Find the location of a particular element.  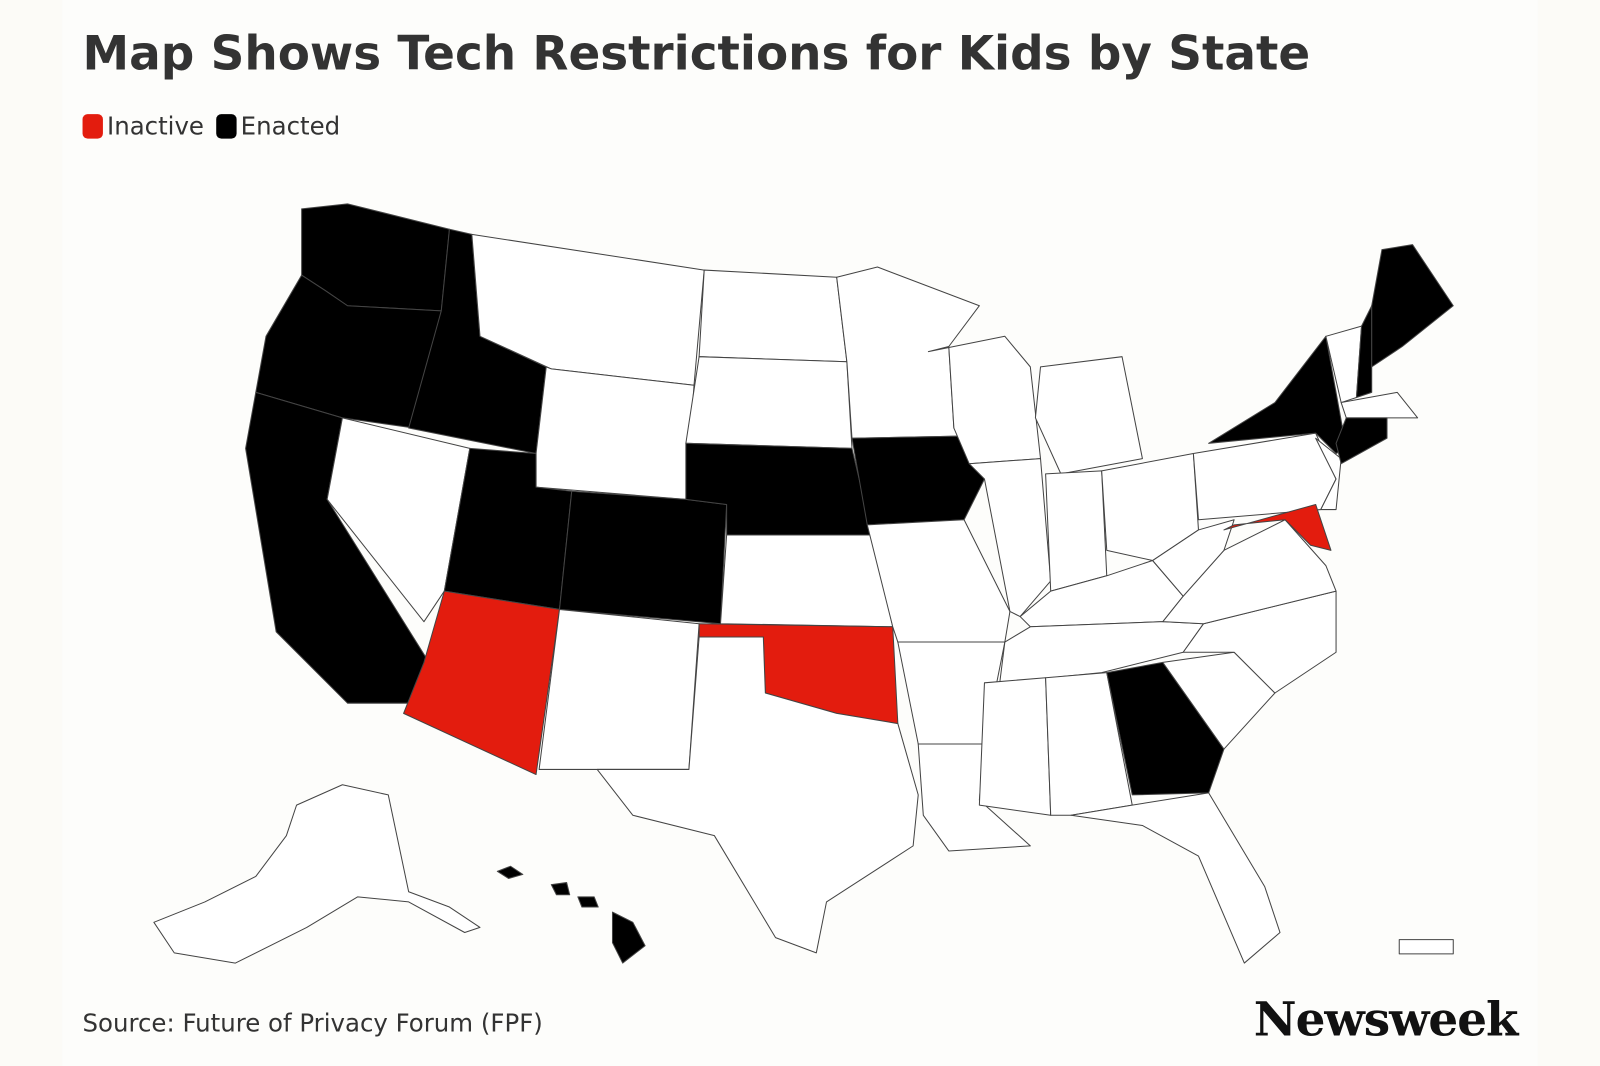

legend-label: Inactive is located at coordinates (155, 126).